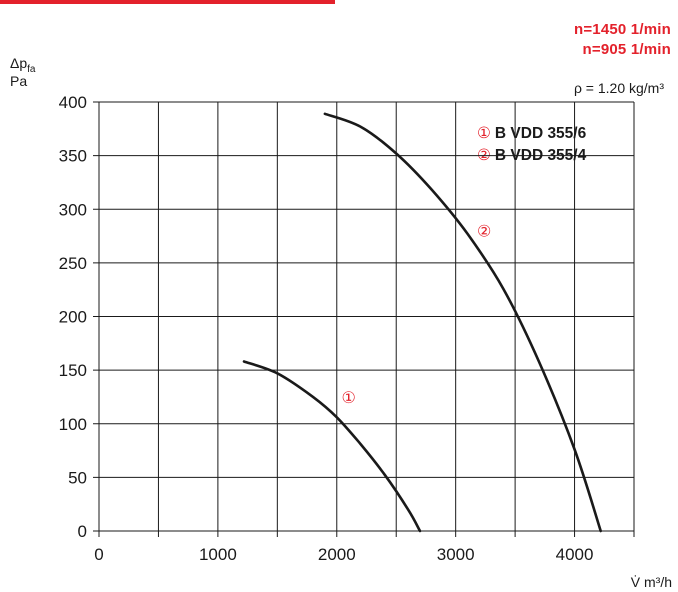 This screenshot has height=592, width=678. I want to click on y-tick-label: 200, so click(73, 317).